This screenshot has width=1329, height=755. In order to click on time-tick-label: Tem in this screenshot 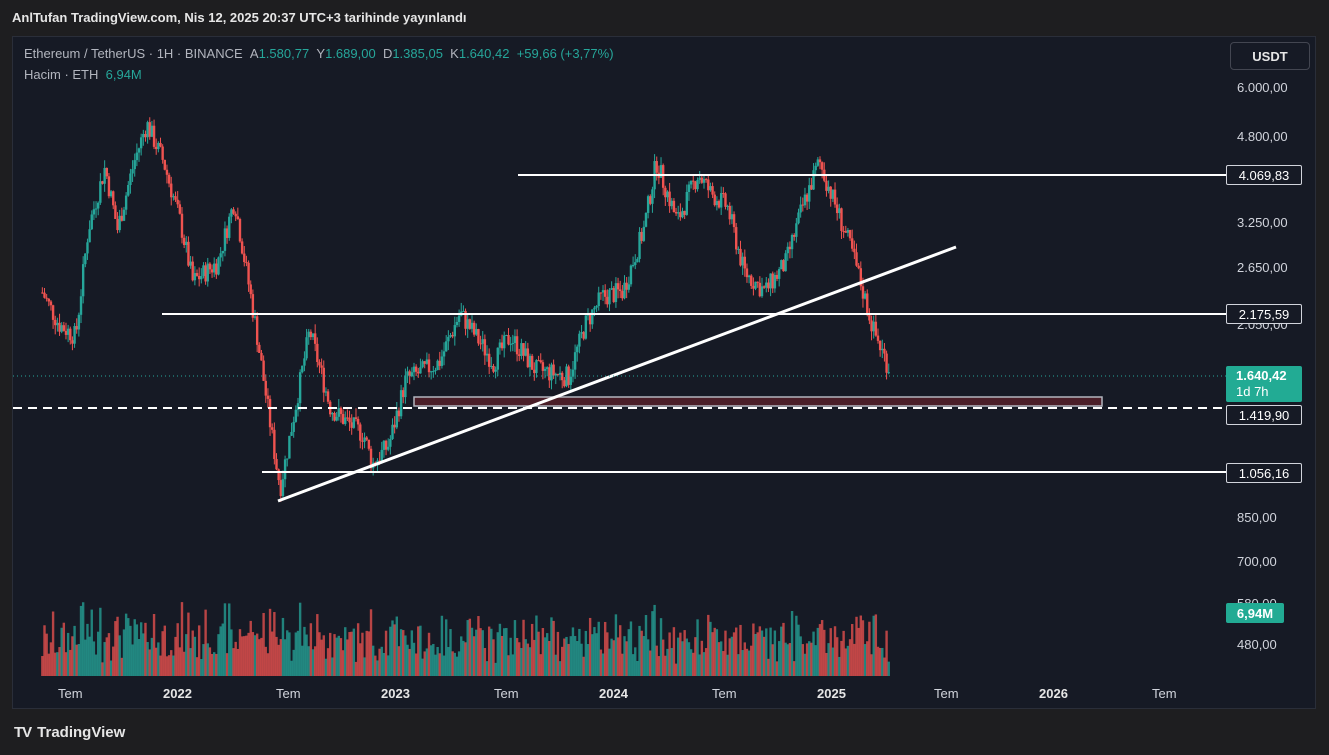, I will do `click(506, 693)`.